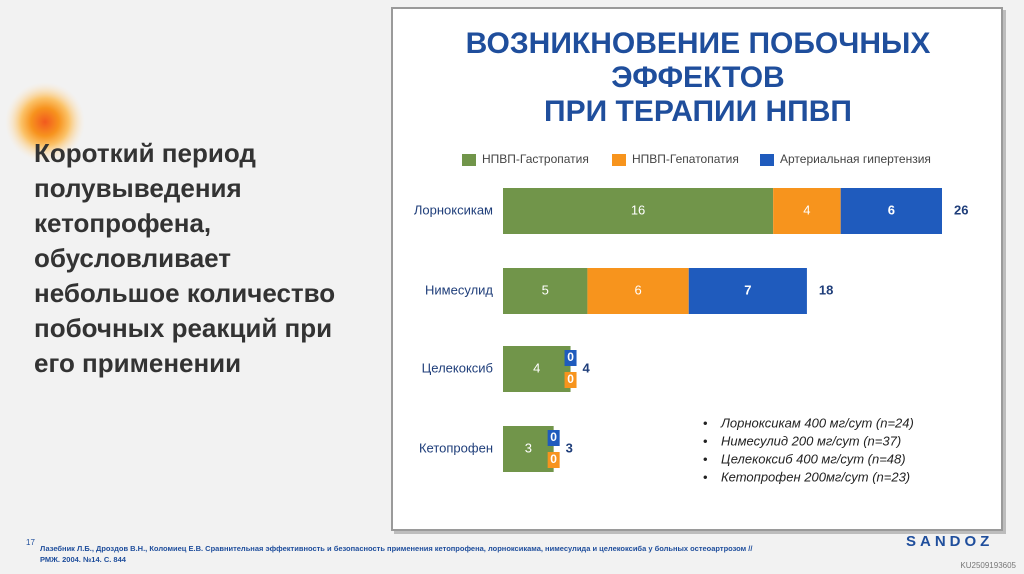  I want to click on segment-label: 5, so click(545, 289).